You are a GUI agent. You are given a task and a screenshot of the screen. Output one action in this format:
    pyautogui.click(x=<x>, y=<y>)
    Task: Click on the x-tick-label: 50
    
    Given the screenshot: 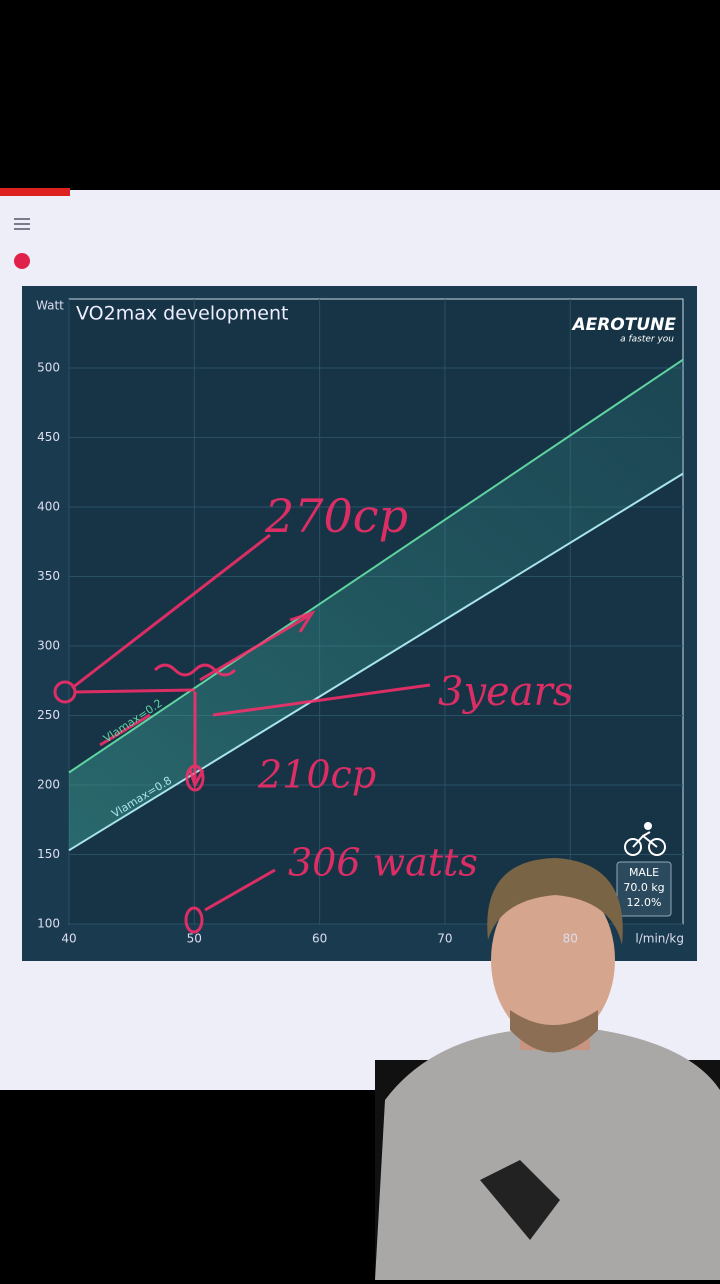 What is the action you would take?
    pyautogui.click(x=194, y=939)
    